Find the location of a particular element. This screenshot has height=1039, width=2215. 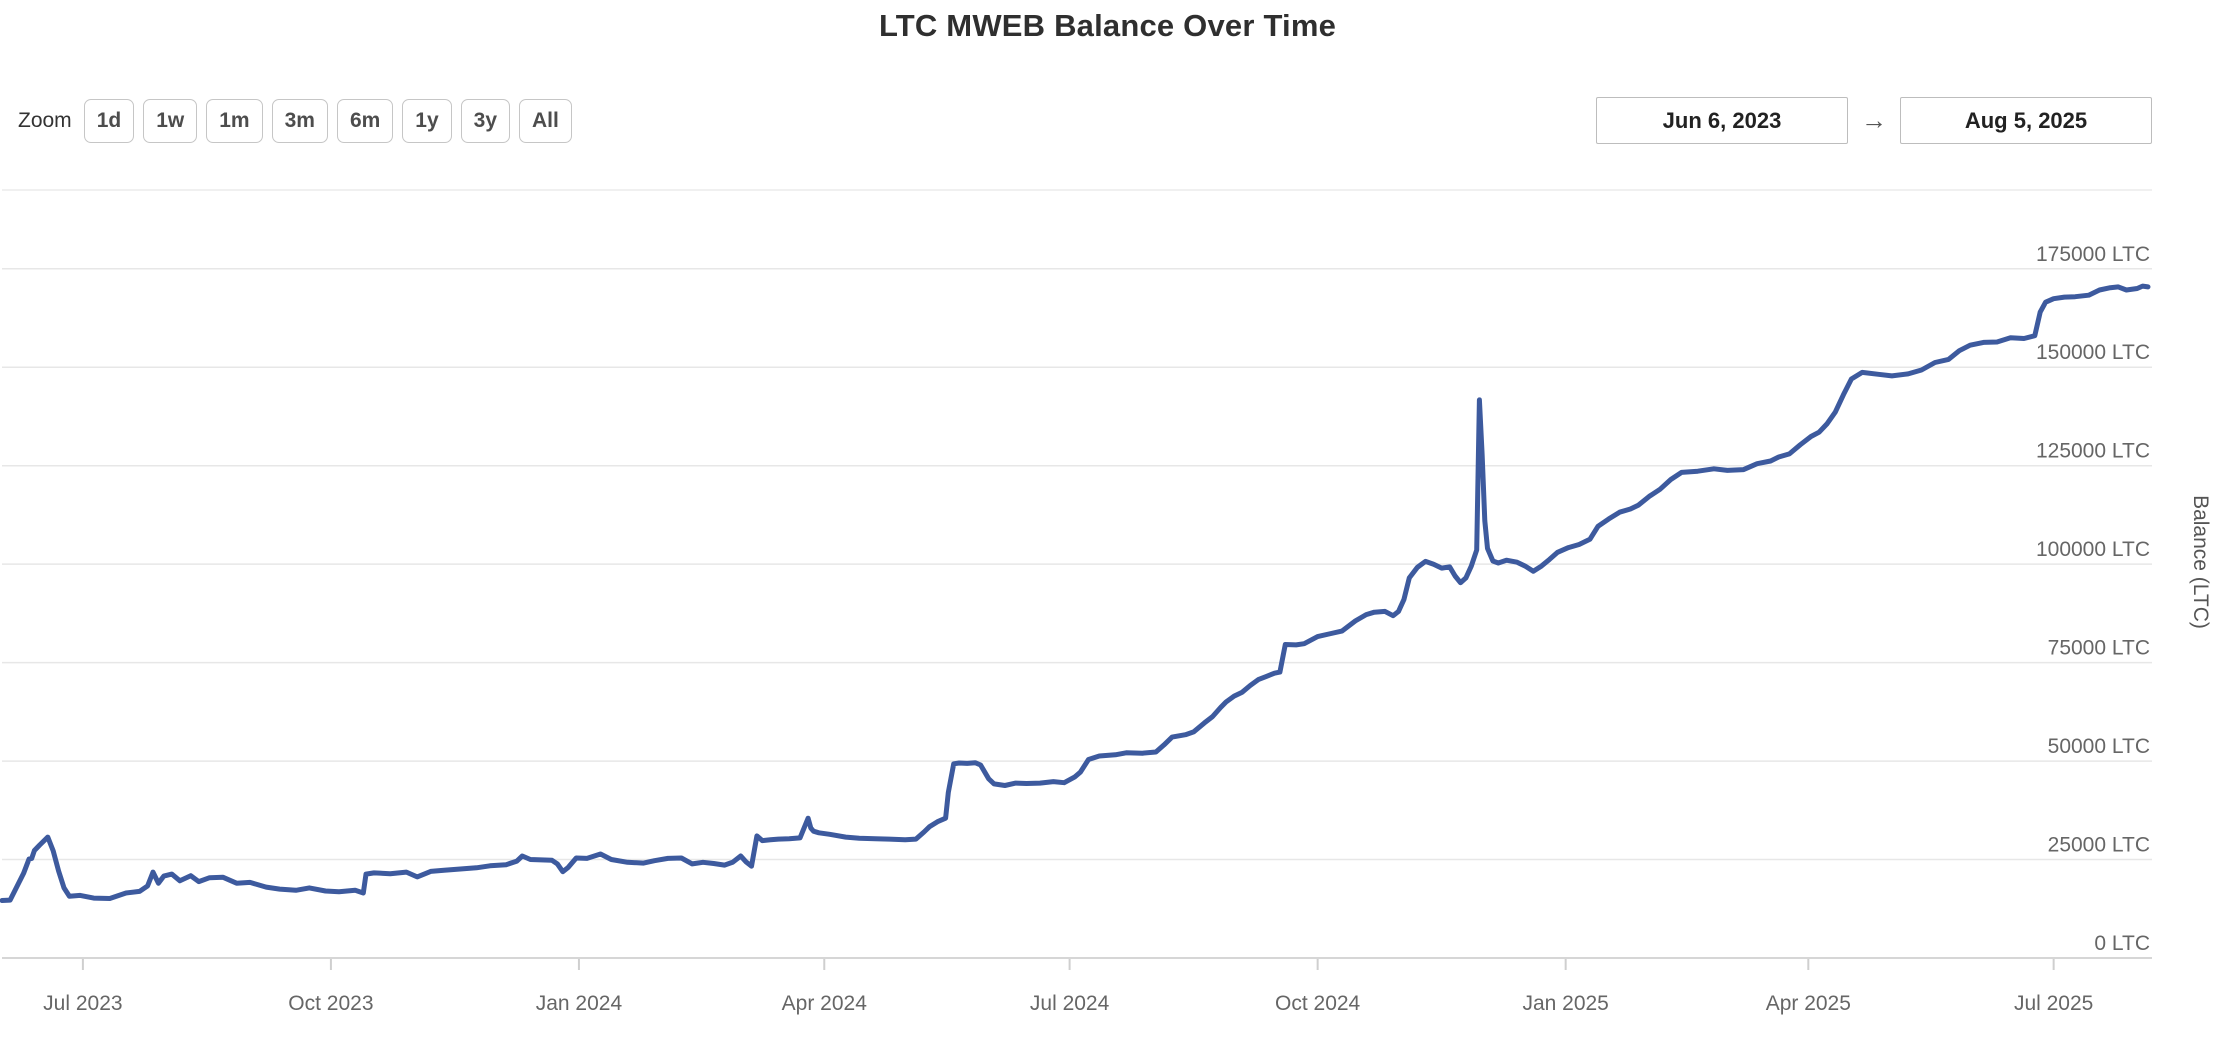

zoom-button-3y: 3y is located at coordinates (485, 120).